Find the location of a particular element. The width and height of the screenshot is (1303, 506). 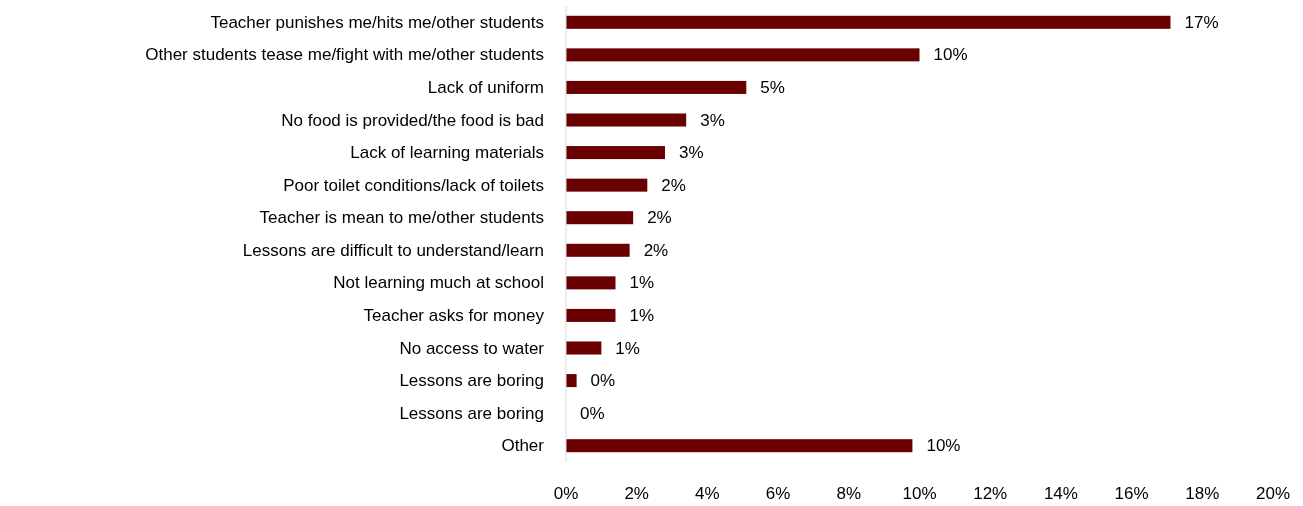

x-tick-label: 14% is located at coordinates (1060, 493).